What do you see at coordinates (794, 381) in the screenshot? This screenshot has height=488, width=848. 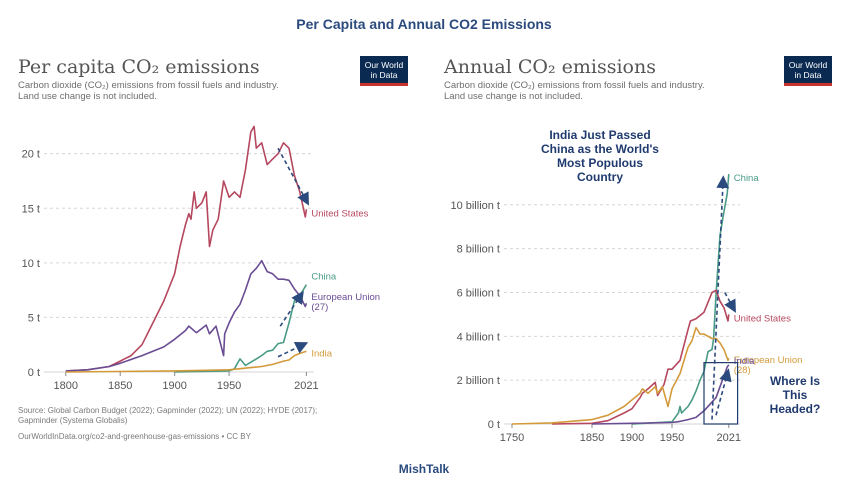 I see `annotation-line: Where Is` at bounding box center [794, 381].